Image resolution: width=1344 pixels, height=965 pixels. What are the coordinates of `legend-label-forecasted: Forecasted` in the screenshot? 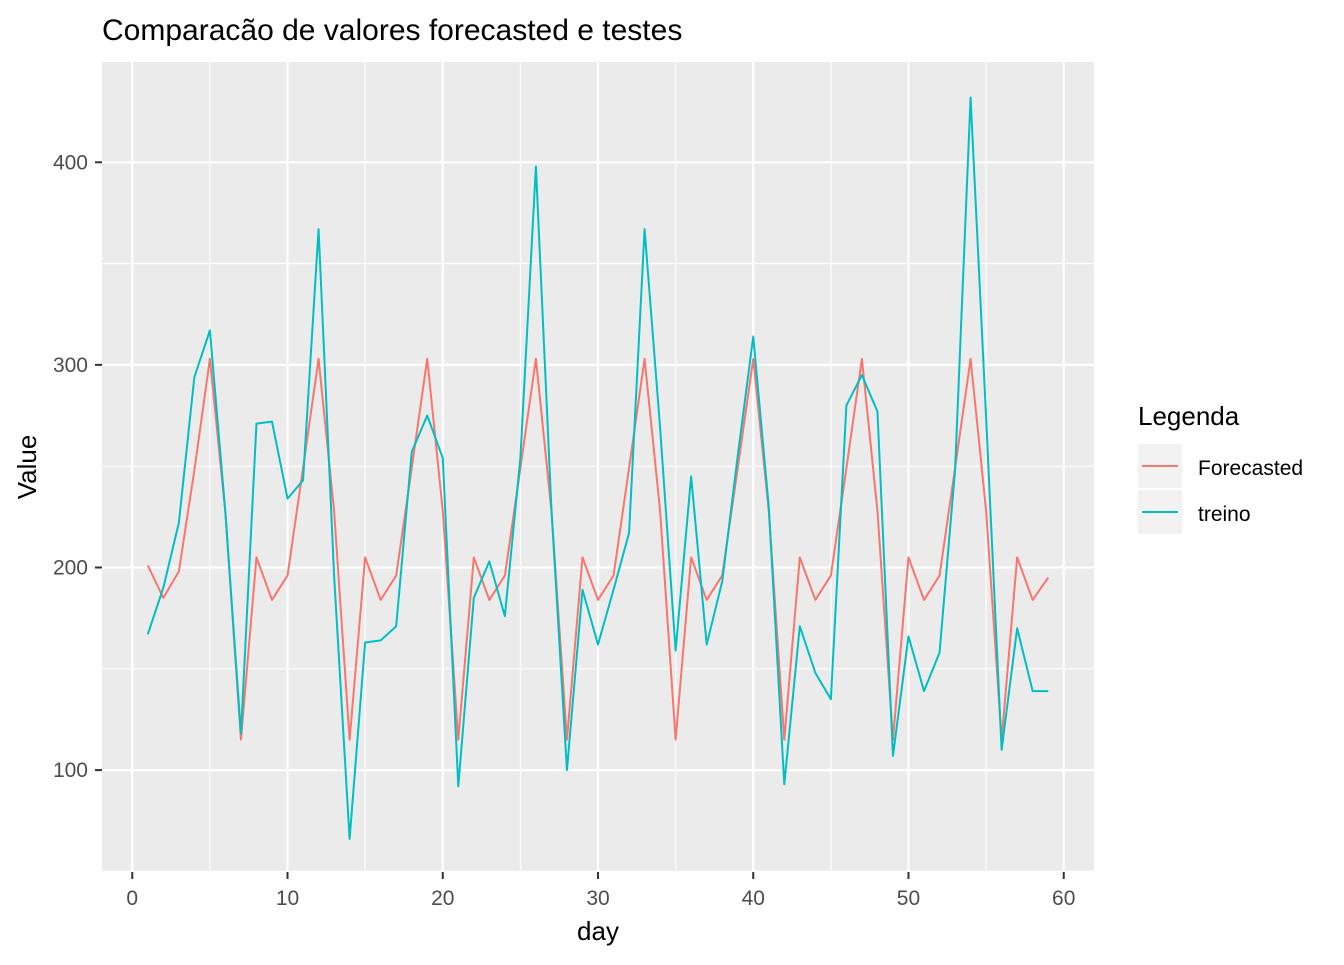 It's located at (1250, 468).